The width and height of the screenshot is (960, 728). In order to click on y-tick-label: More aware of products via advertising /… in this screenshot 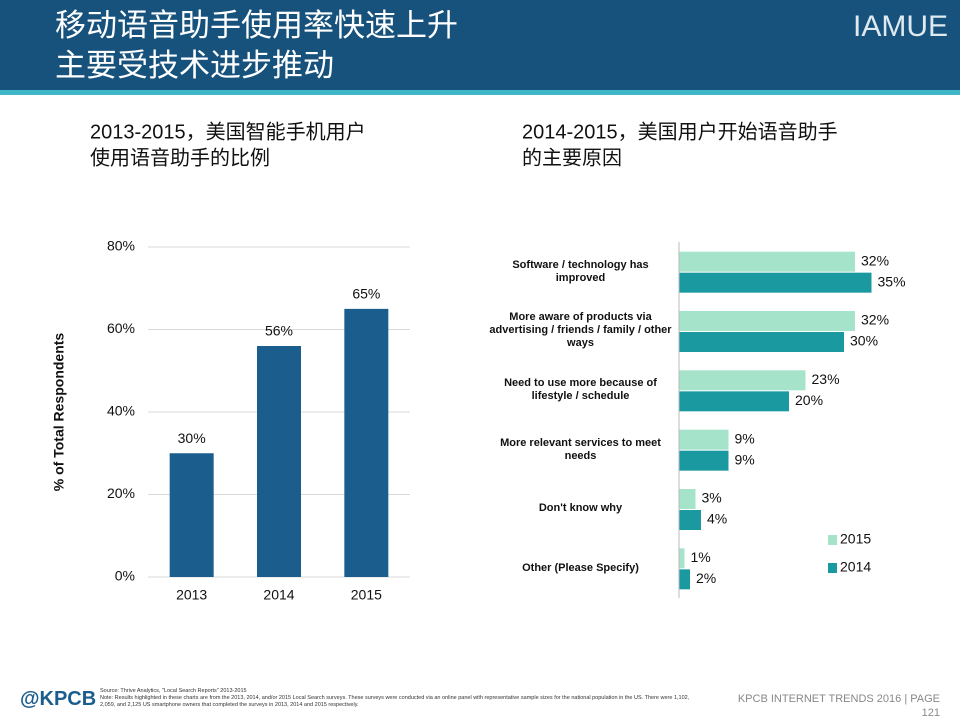, I will do `click(580, 330)`.